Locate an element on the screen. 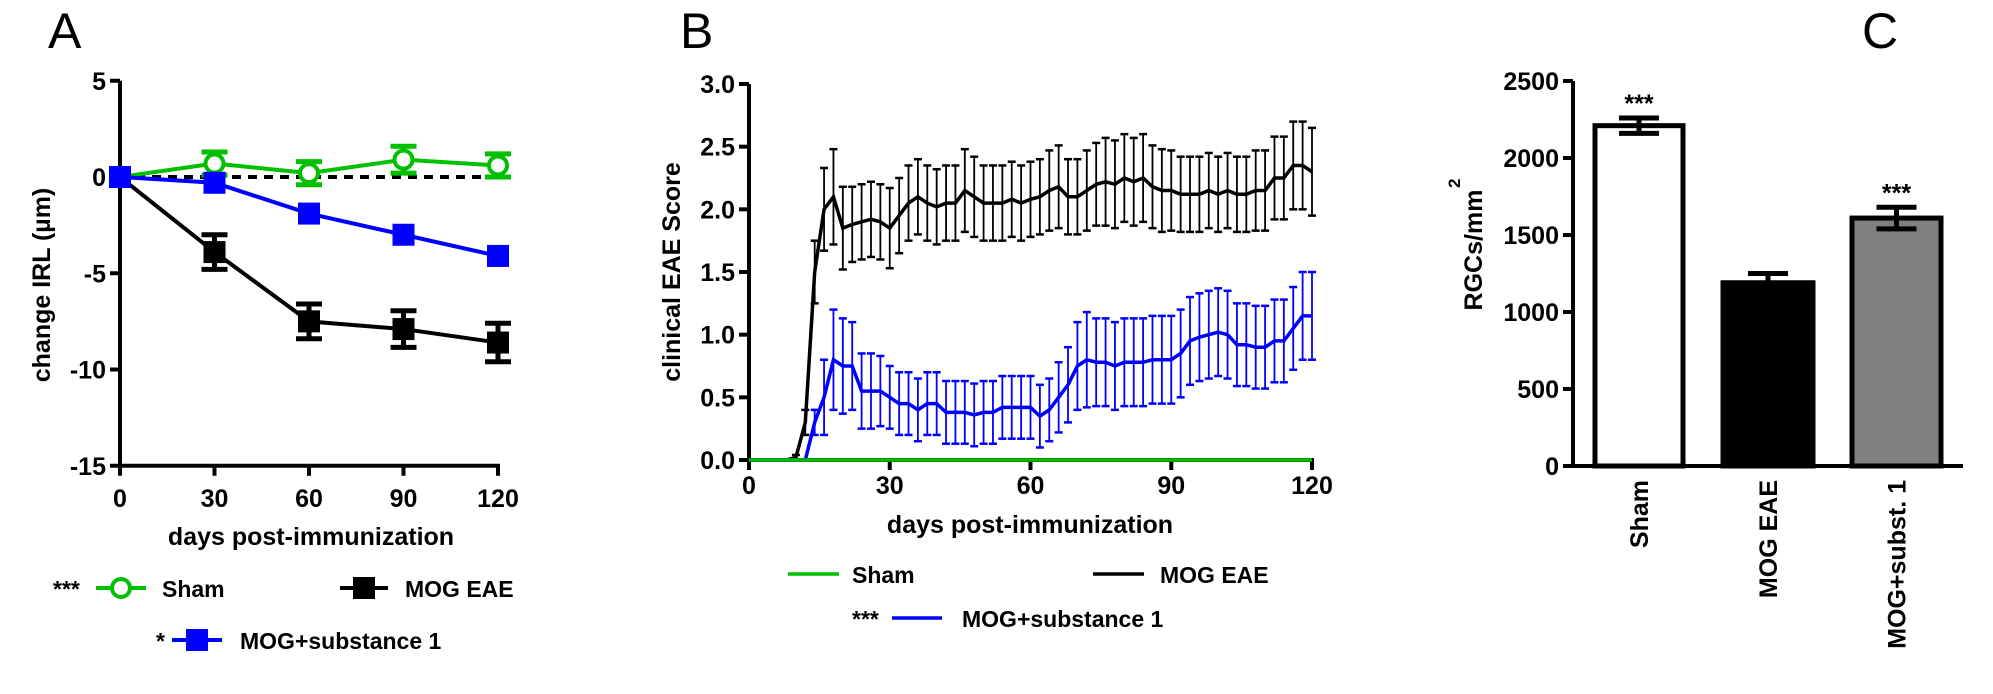  panel-label-b: B is located at coordinates (696, 31).